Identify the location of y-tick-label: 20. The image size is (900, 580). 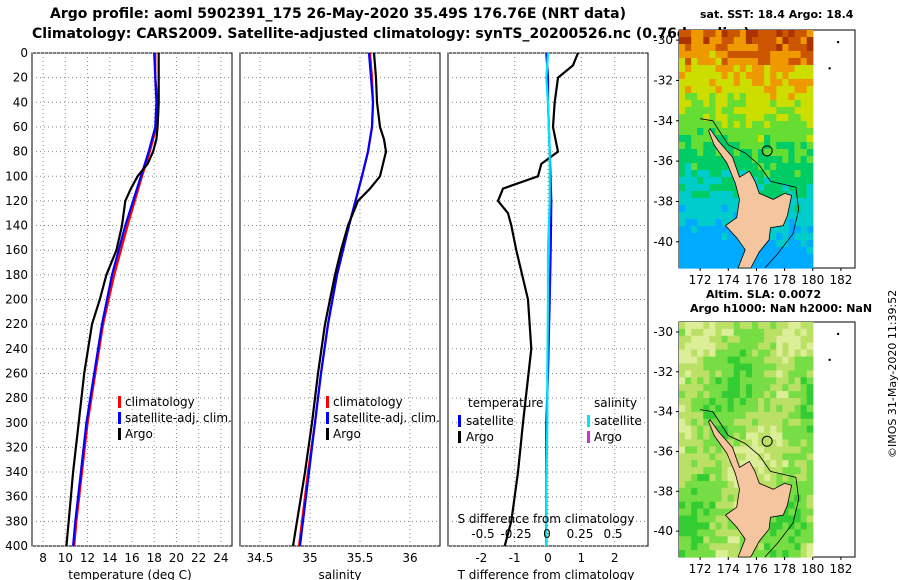
(20, 78).